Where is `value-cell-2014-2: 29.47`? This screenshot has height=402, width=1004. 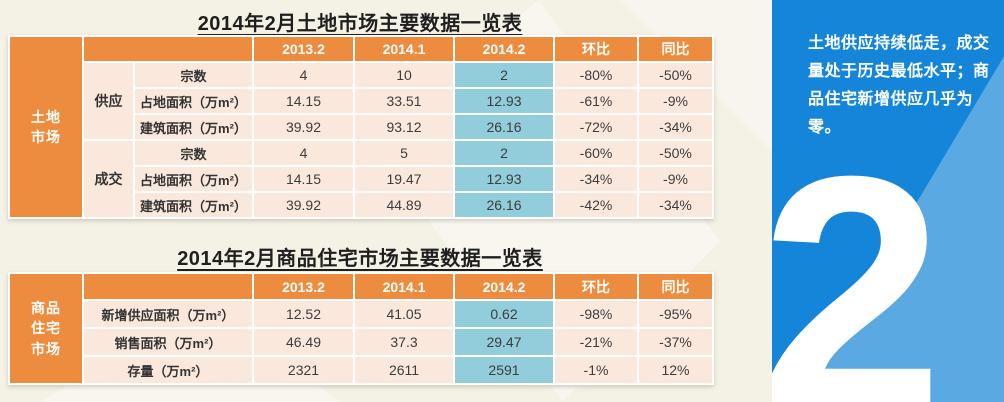 value-cell-2014-2: 29.47 is located at coordinates (504, 342).